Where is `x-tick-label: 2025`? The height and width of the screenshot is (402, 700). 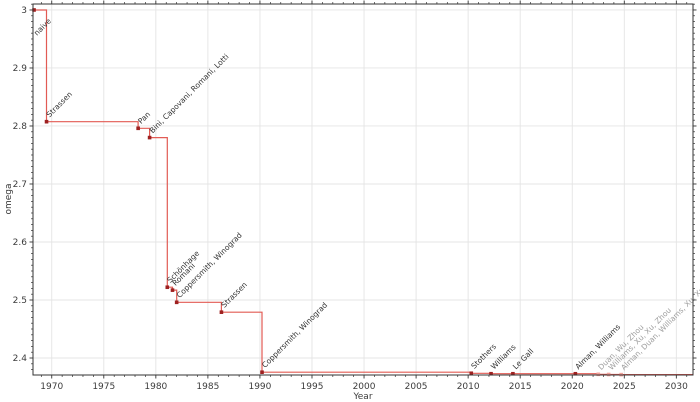 x-tick-label: 2025 is located at coordinates (624, 387).